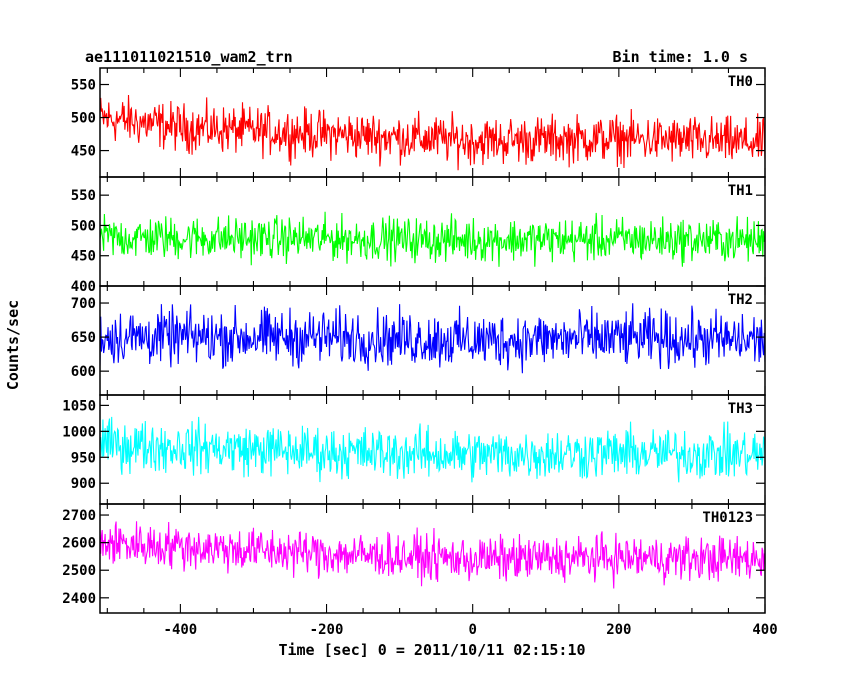 The image size is (850, 680). I want to click on x-tick-label: -200, so click(327, 630).